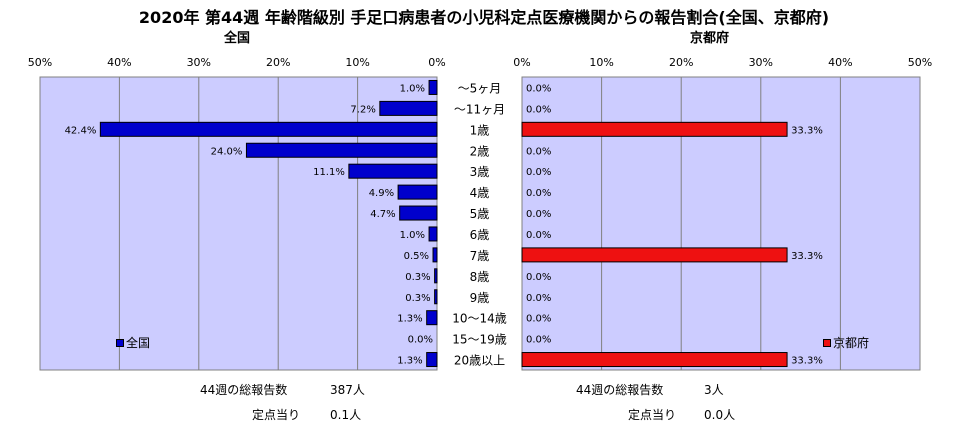 Image resolution: width=968 pixels, height=430 pixels. Describe the element at coordinates (851, 343) in the screenshot. I see `kyoto-legend-label: 京都府` at that location.